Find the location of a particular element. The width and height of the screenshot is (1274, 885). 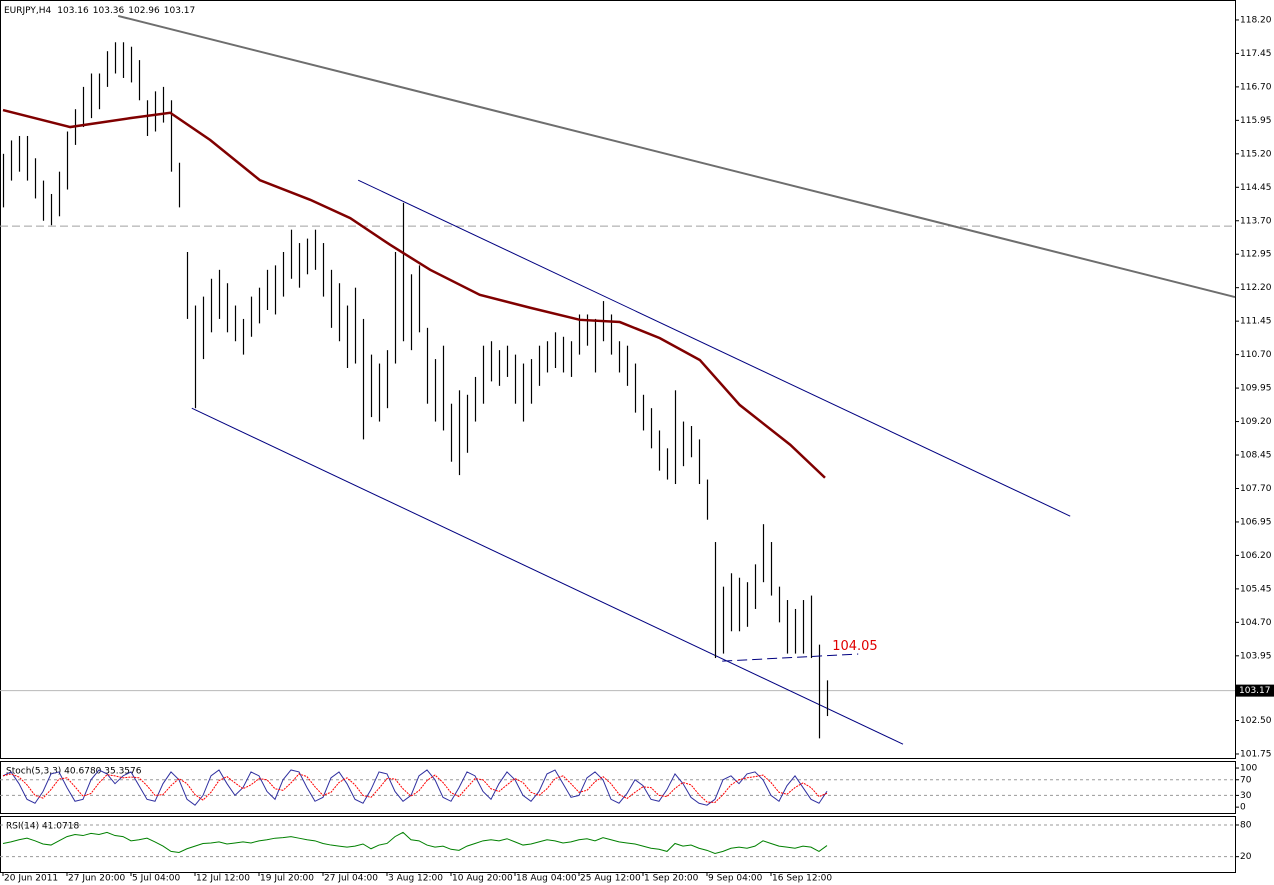

y-tick-label: 118.20 is located at coordinates (1256, 20).